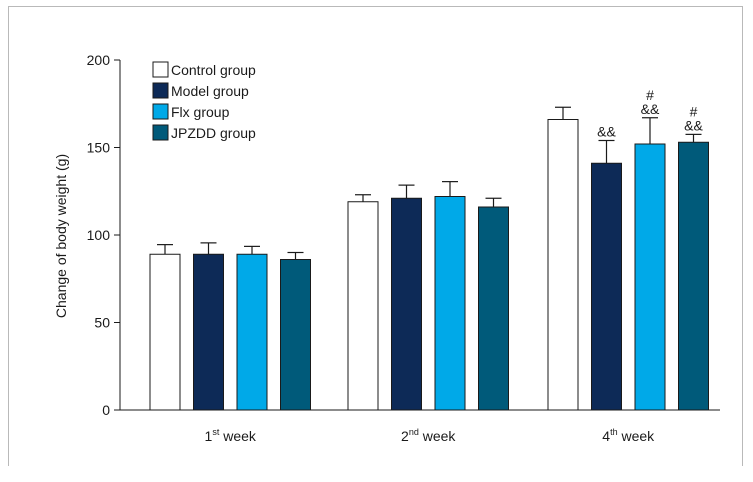  I want to click on x-tick-labels: 1st week 2nd week 4th week, so click(430, 435).